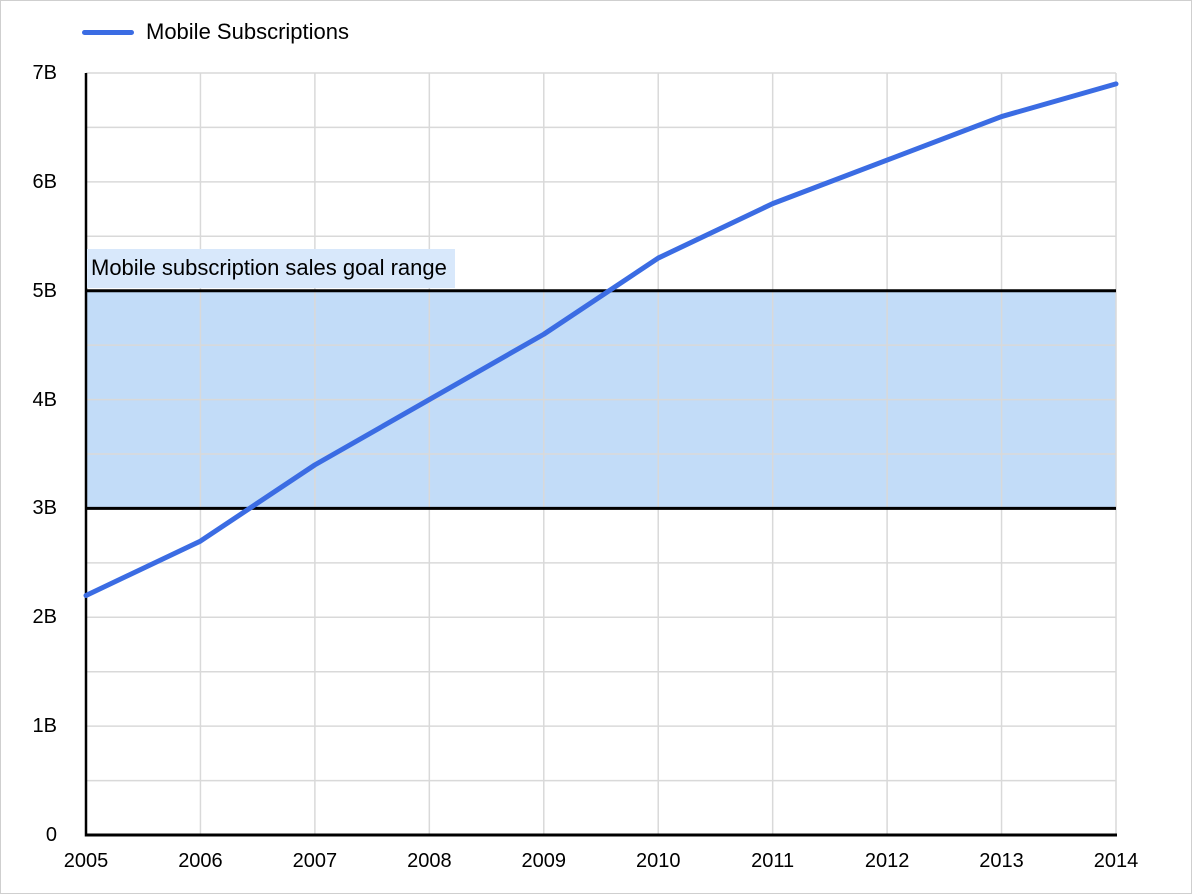 The height and width of the screenshot is (894, 1192). What do you see at coordinates (44, 181) in the screenshot?
I see `y-axis-tick-label: 6B` at bounding box center [44, 181].